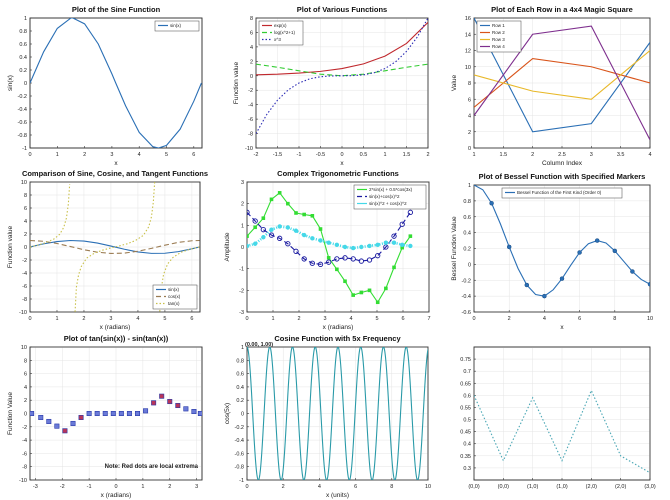 The height and width of the screenshot is (500, 670). Describe the element at coordinates (614, 319) in the screenshot. I see `x-tick-label: 8` at that location.